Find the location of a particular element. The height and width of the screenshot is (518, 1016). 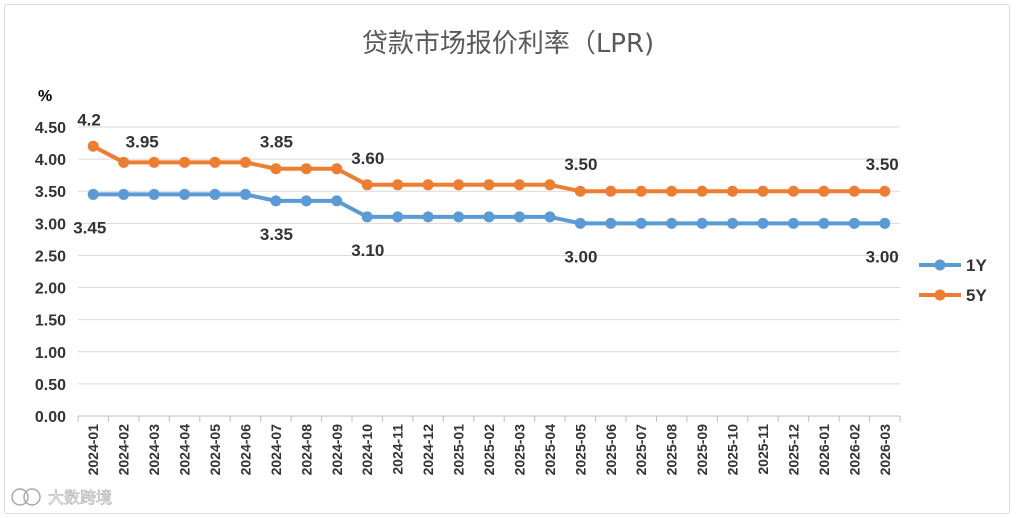

legend-label-1y: 1Y is located at coordinates (976, 265).